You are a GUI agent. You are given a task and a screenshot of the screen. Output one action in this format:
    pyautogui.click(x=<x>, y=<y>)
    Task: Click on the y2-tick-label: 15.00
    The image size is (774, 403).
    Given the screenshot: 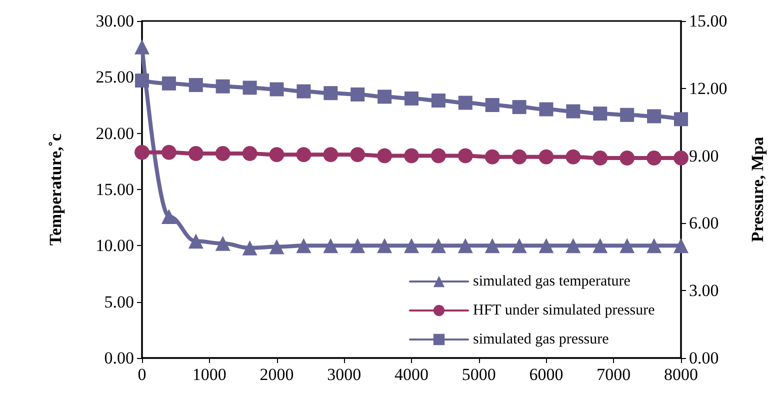 What is the action you would take?
    pyautogui.click(x=708, y=21)
    